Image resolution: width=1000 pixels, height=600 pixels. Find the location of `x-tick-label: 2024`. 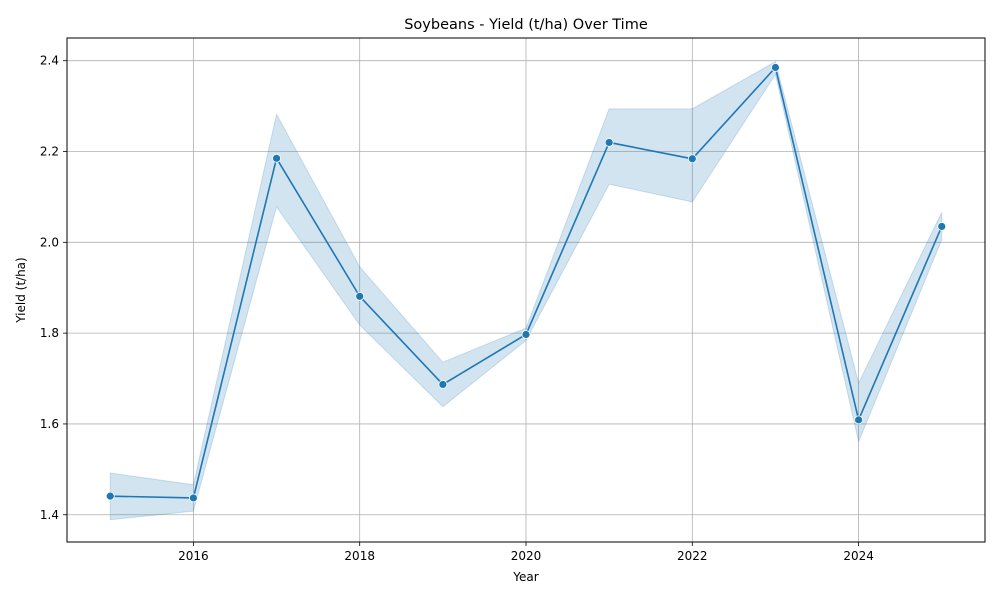

x-tick-label: 2024 is located at coordinates (858, 556).